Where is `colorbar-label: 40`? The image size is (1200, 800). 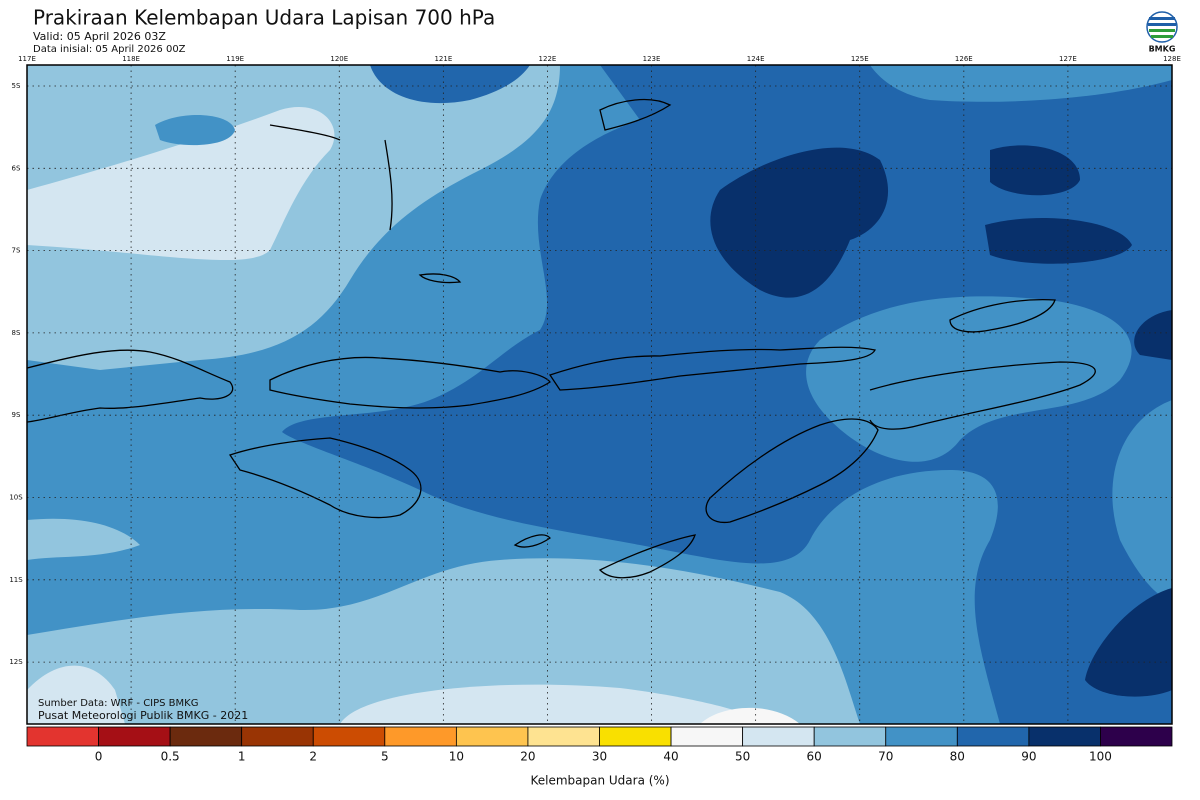
colorbar-label: 40 is located at coordinates (670, 757).